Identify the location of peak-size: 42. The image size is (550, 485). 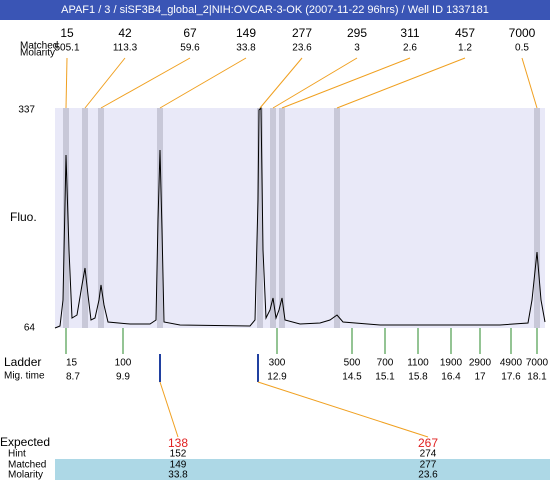
(125, 33).